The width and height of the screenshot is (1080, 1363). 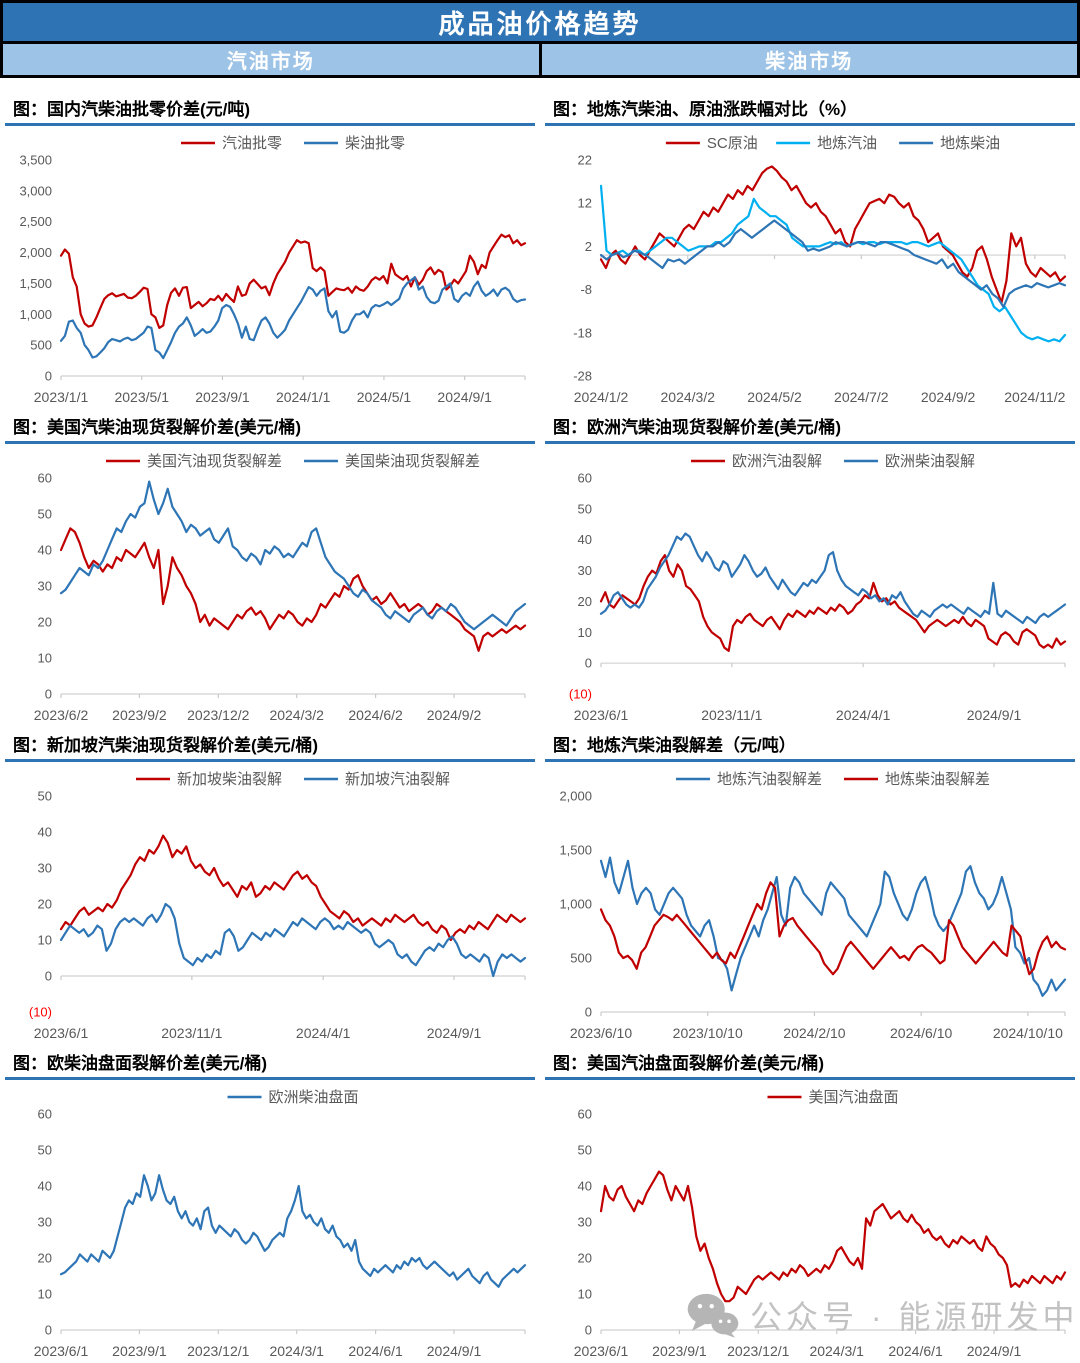 What do you see at coordinates (397, 779) in the screenshot?
I see `svg-text: 新加坡汽油裂解` at bounding box center [397, 779].